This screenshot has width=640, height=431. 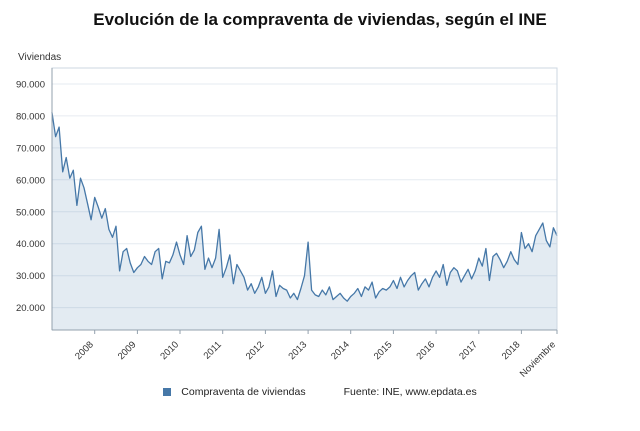 I want to click on legend-label: Compraventa de viviendas, so click(x=243, y=392).